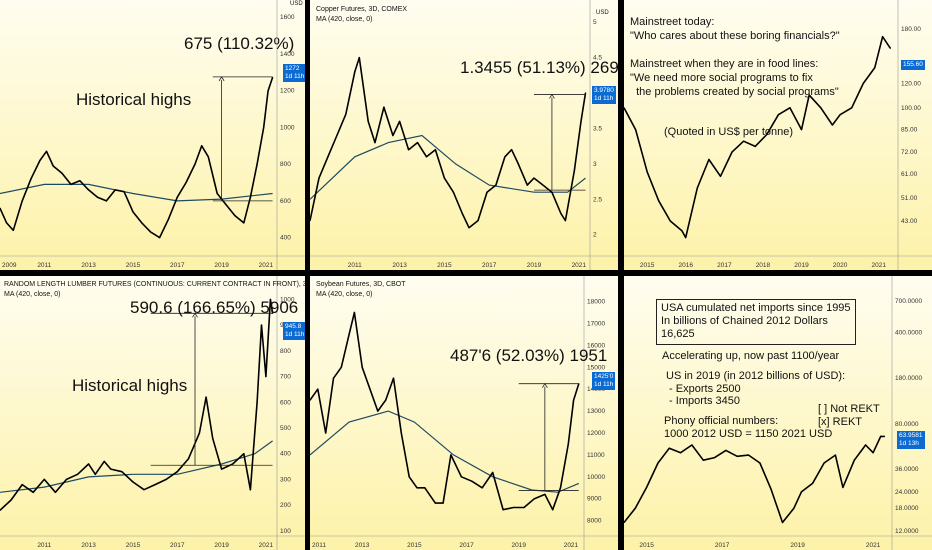 Image resolution: width=932 pixels, height=550 pixels. What do you see at coordinates (849, 415) in the screenshot?
I see `rekt-checklist: [ ] Not REKT [x] REKT` at bounding box center [849, 415].